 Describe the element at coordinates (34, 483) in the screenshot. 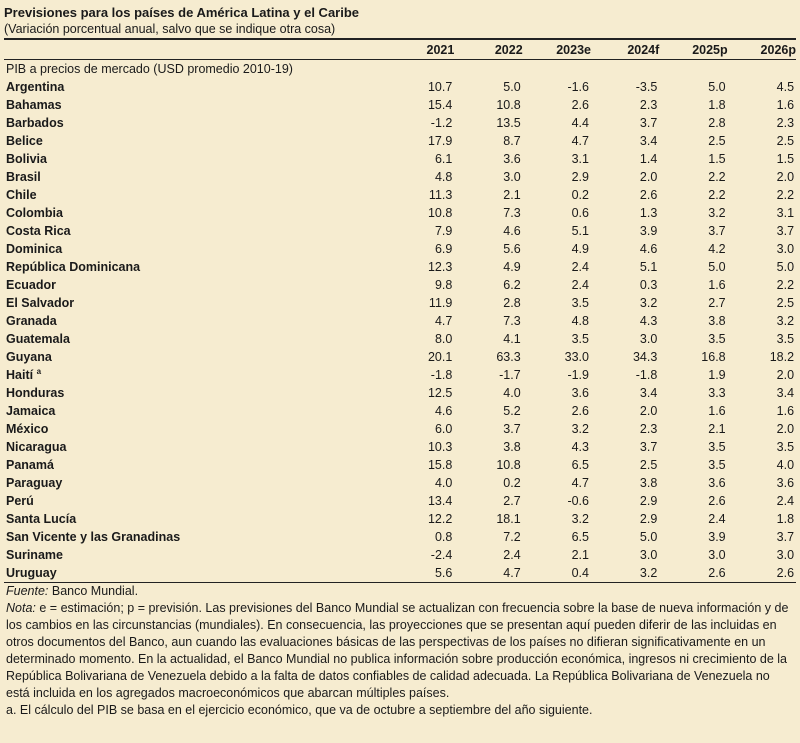

I see `country-label: Paraguay` at that location.